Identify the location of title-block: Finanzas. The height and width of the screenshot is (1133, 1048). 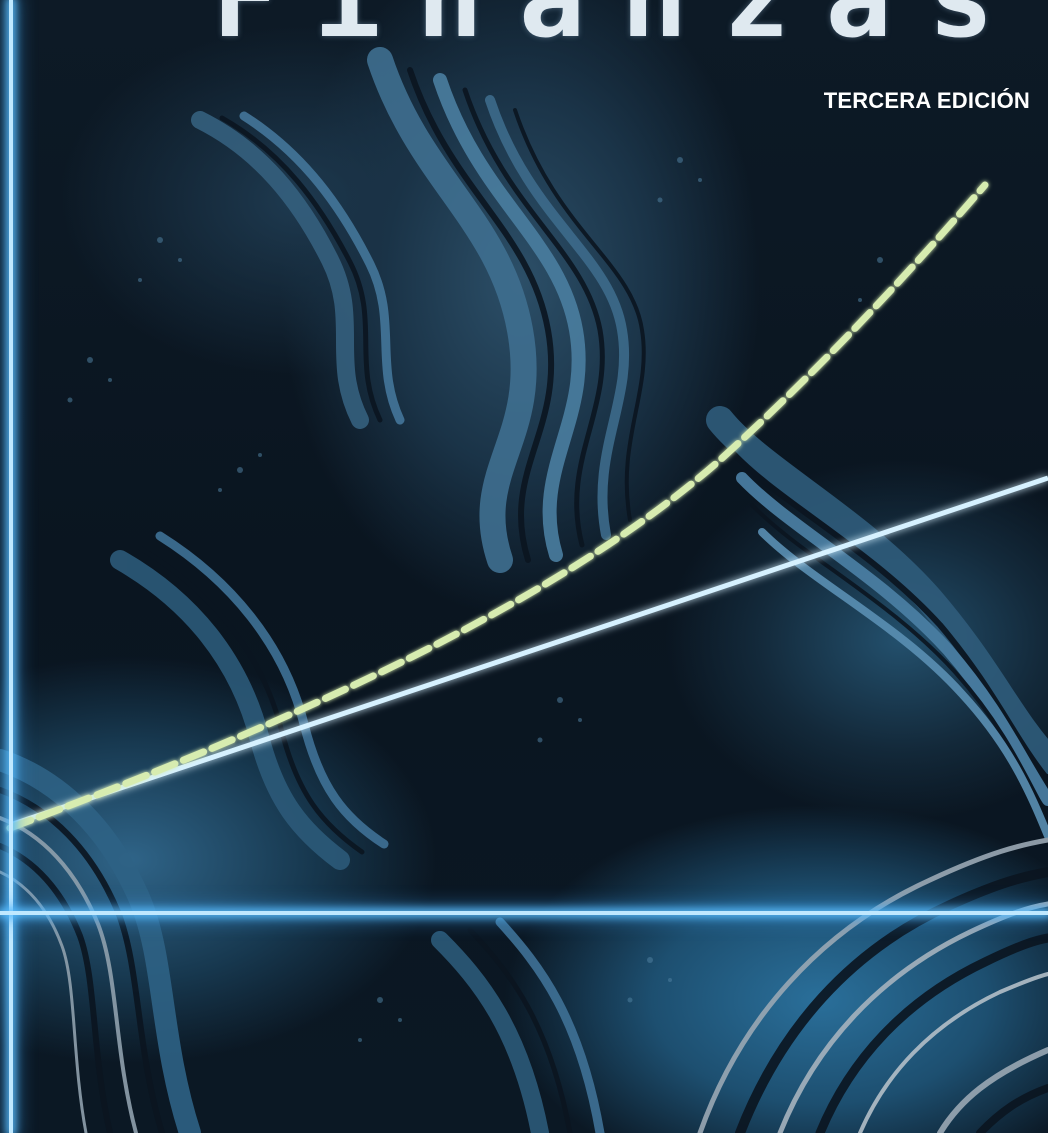
(524, 24).